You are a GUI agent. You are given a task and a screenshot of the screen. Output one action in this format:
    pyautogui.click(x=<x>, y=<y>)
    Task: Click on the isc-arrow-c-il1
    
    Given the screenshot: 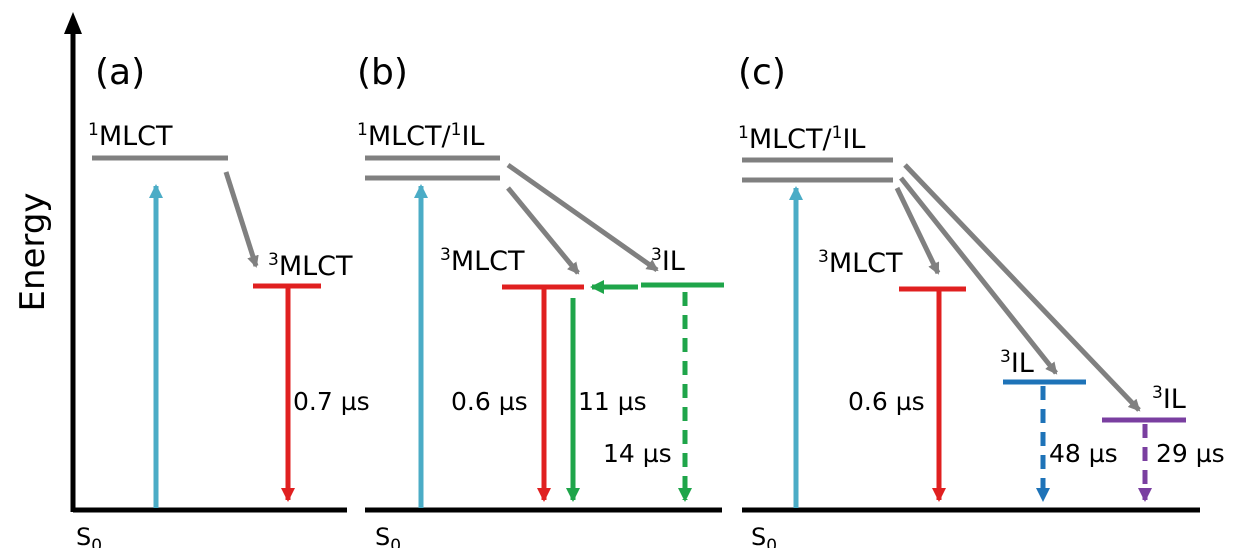 What is the action you would take?
    pyautogui.click(x=978, y=275)
    